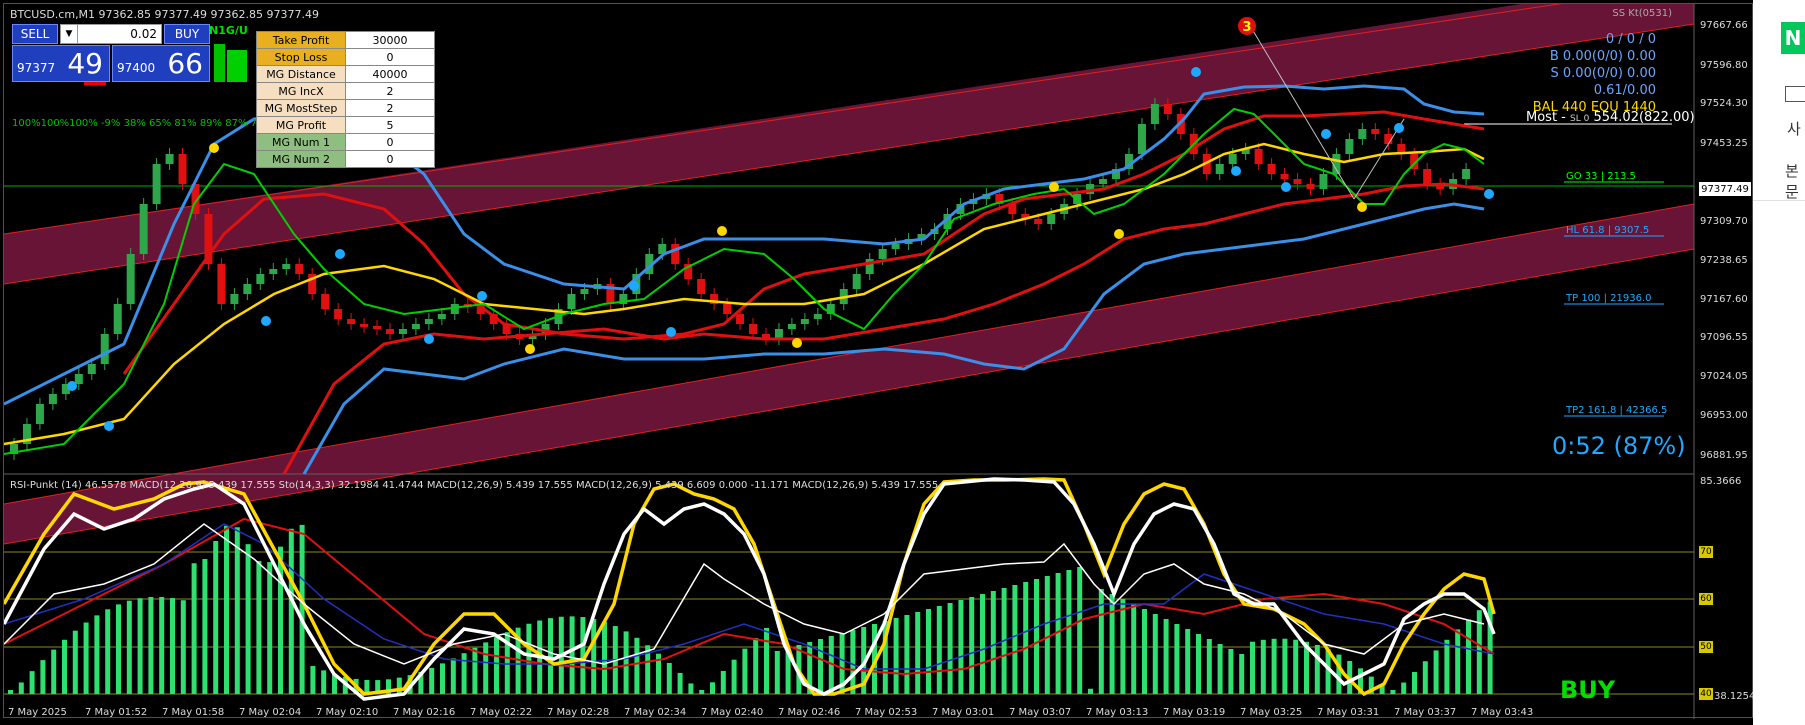  I want to click on buy-summary: B 0.00(0/0) 0.00, so click(1602, 56).